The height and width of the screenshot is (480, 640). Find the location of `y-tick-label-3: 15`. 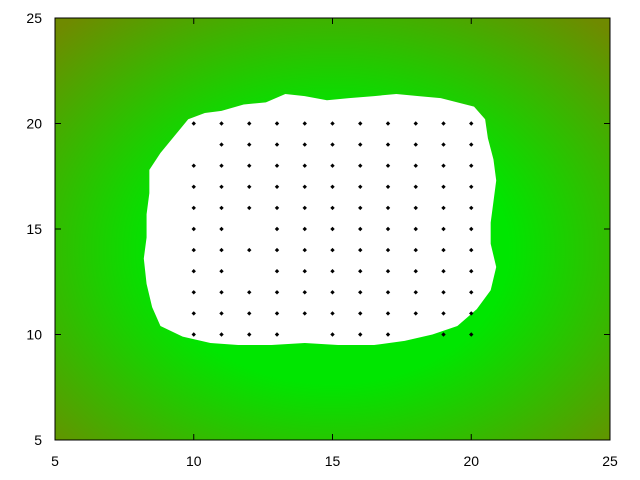

y-tick-label-3: 15 is located at coordinates (34, 229).